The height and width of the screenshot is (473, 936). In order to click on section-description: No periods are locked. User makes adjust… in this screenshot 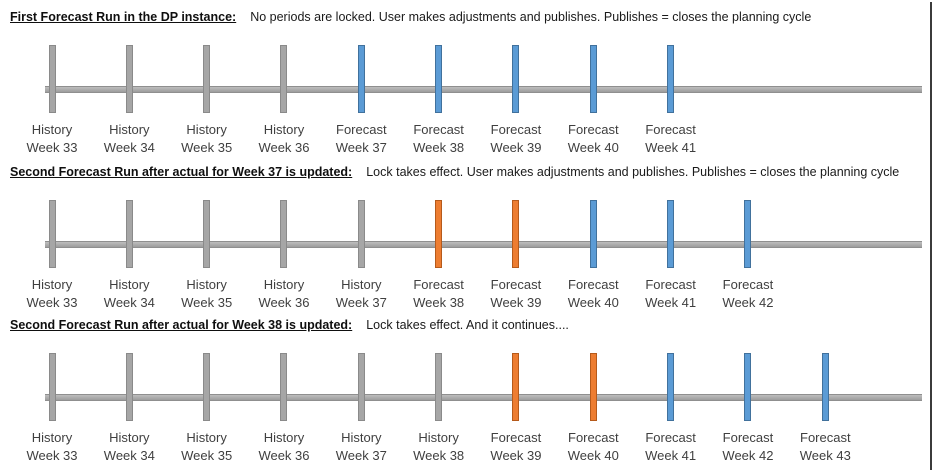, I will do `click(531, 17)`.